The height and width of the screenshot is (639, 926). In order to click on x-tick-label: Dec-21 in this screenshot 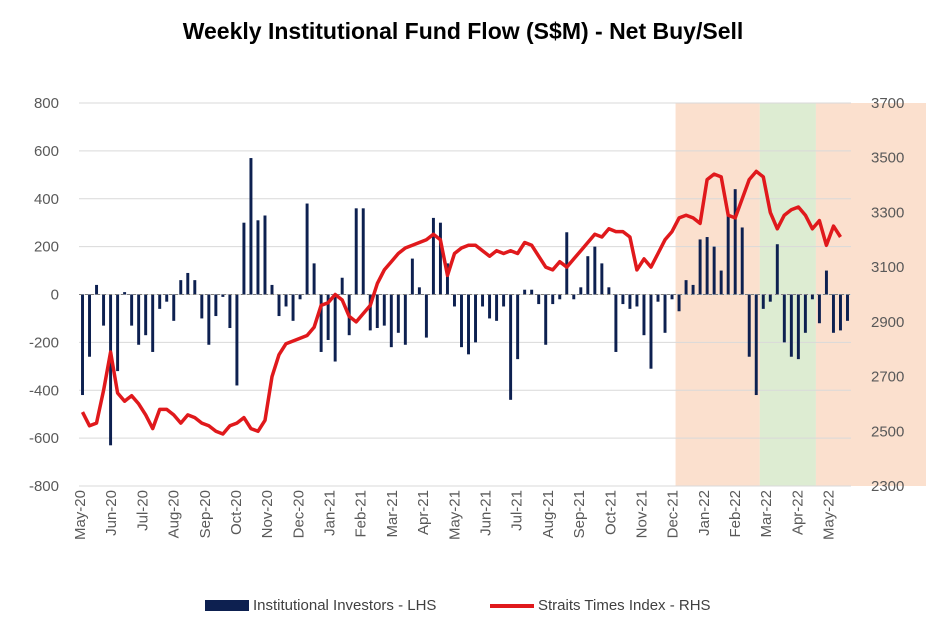, I will do `click(673, 514)`.